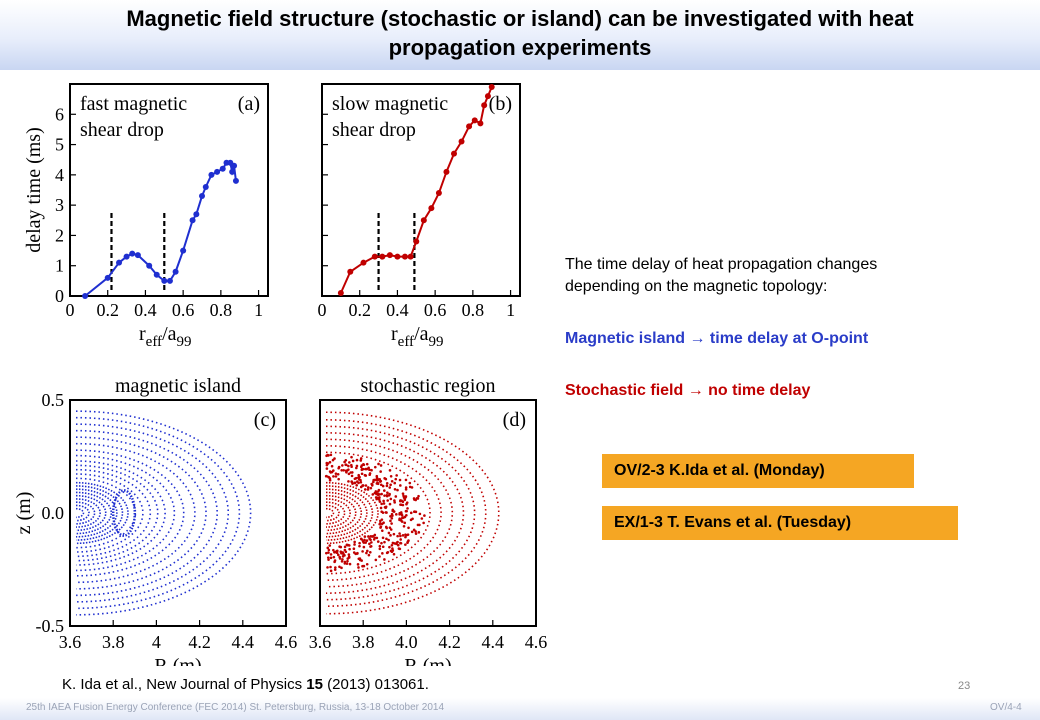 The image size is (1040, 720). What do you see at coordinates (53, 400) in the screenshot?
I see `y-tick-label: 0.5` at bounding box center [53, 400].